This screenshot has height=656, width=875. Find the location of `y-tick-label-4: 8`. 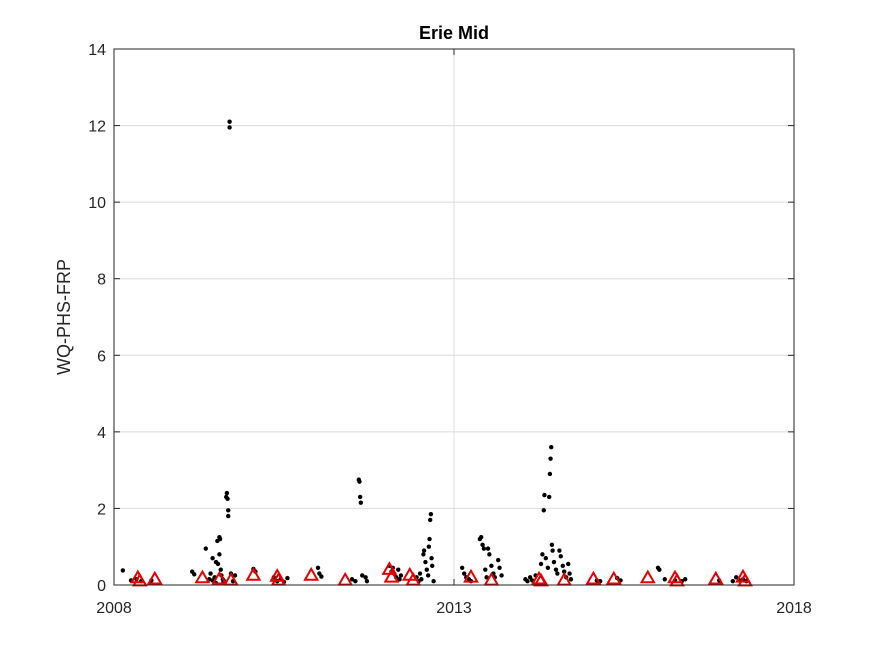

y-tick-label-4: 8 is located at coordinates (101, 280).